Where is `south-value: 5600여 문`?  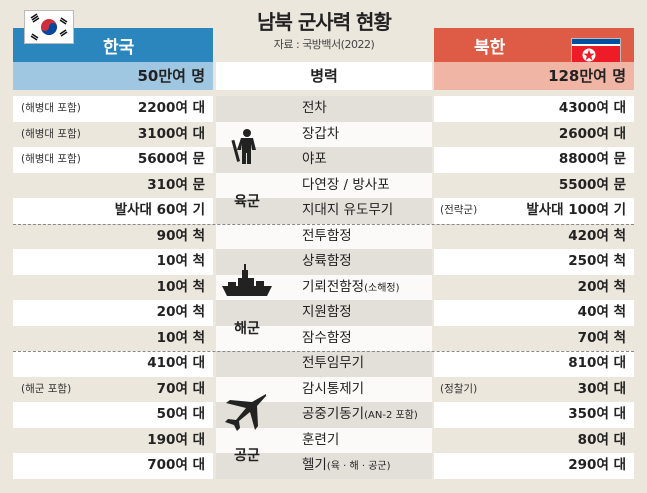 south-value: 5600여 문 is located at coordinates (171, 159).